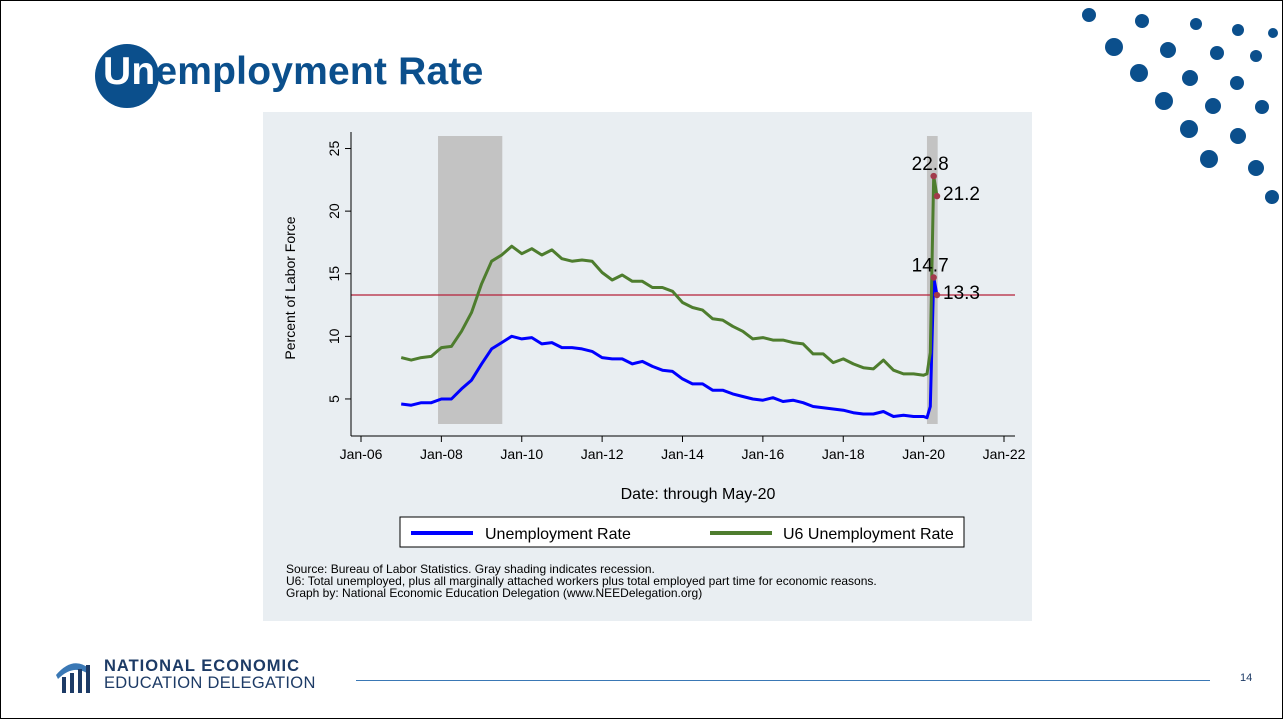  I want to click on x-tick-label: Jan-08, so click(441, 454).